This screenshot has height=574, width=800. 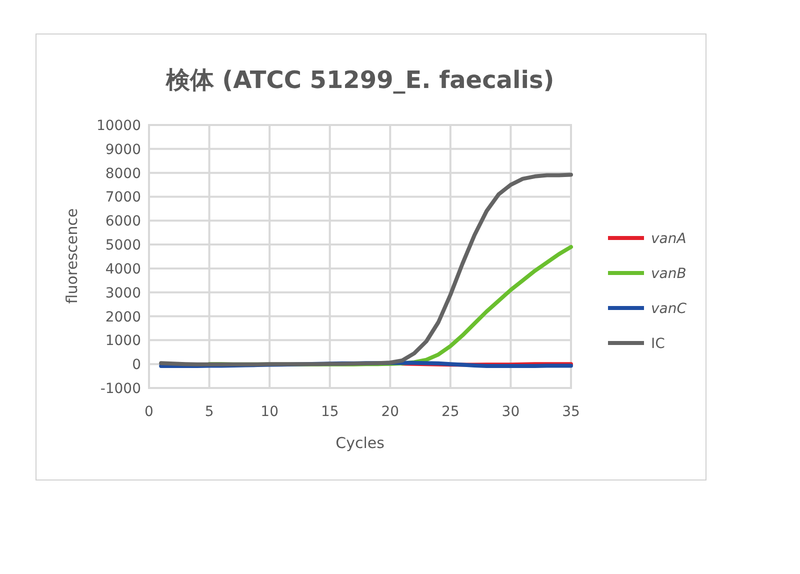 I want to click on y-tick-label: 3000, so click(x=123, y=293).